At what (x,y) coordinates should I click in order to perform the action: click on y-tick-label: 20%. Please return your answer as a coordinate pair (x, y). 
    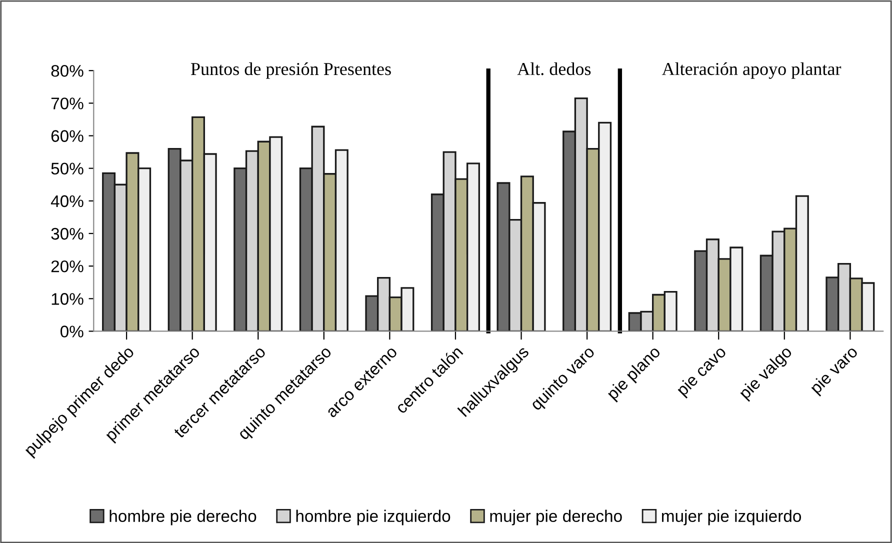
    Looking at the image, I should click on (67, 266).